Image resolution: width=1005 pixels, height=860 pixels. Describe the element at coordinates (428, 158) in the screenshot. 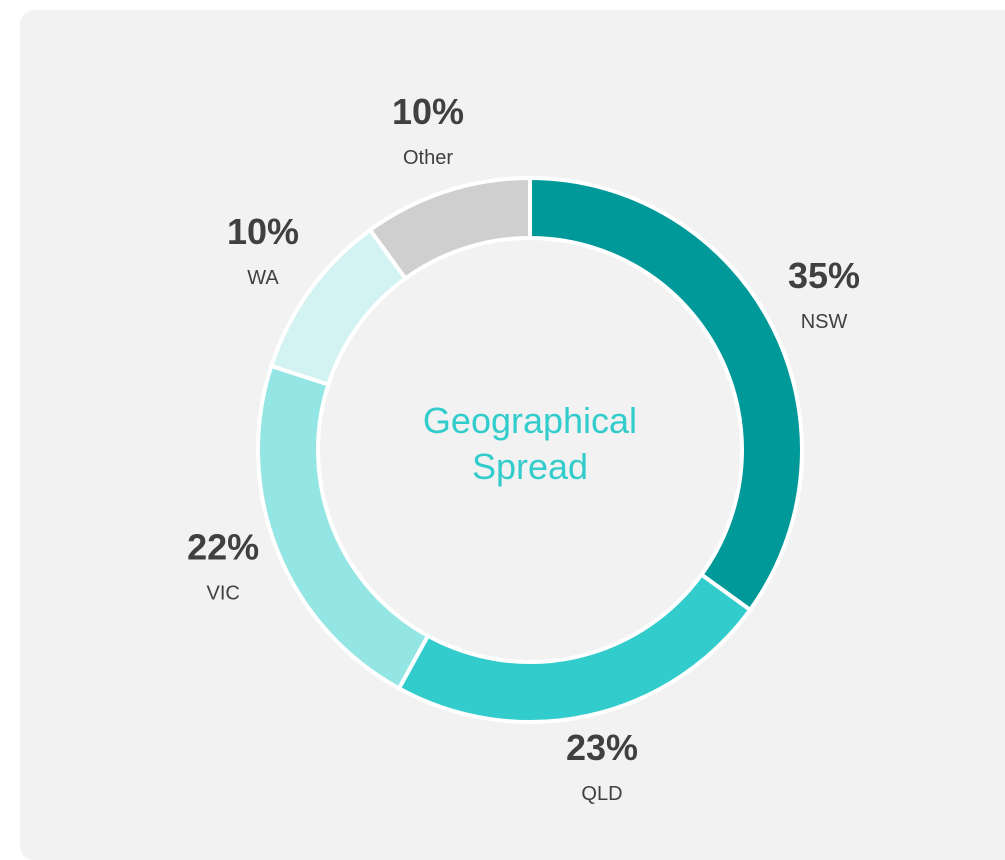

I see `category-label: Other` at that location.